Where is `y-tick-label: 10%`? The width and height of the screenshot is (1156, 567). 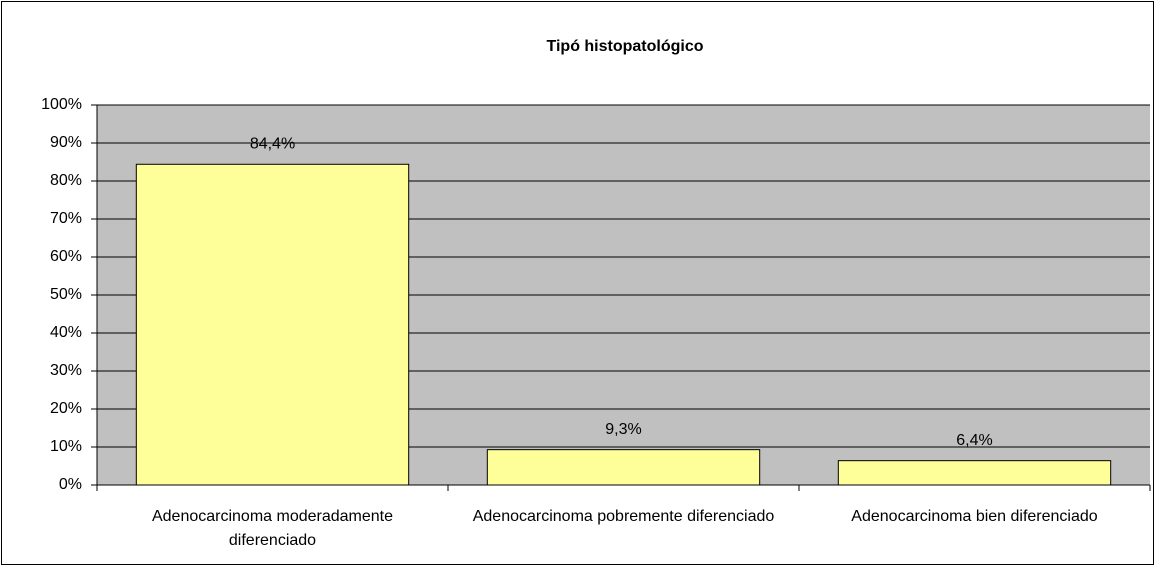 y-tick-label: 10% is located at coordinates (66, 446).